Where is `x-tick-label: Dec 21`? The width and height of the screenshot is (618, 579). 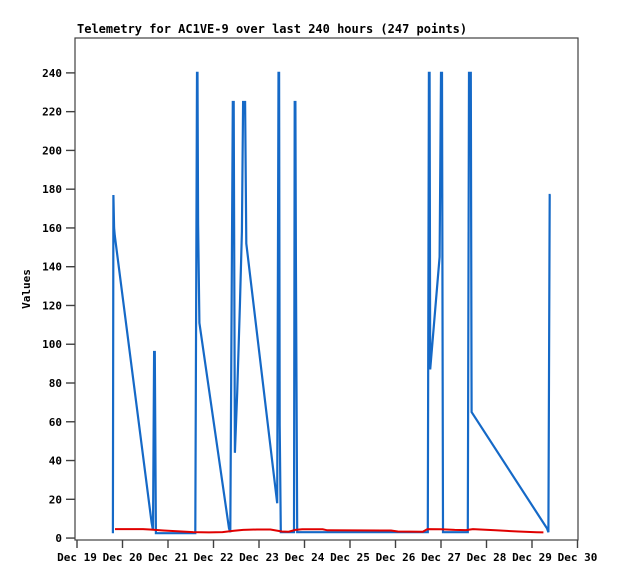 x-tick-label: Dec 21 is located at coordinates (168, 557).